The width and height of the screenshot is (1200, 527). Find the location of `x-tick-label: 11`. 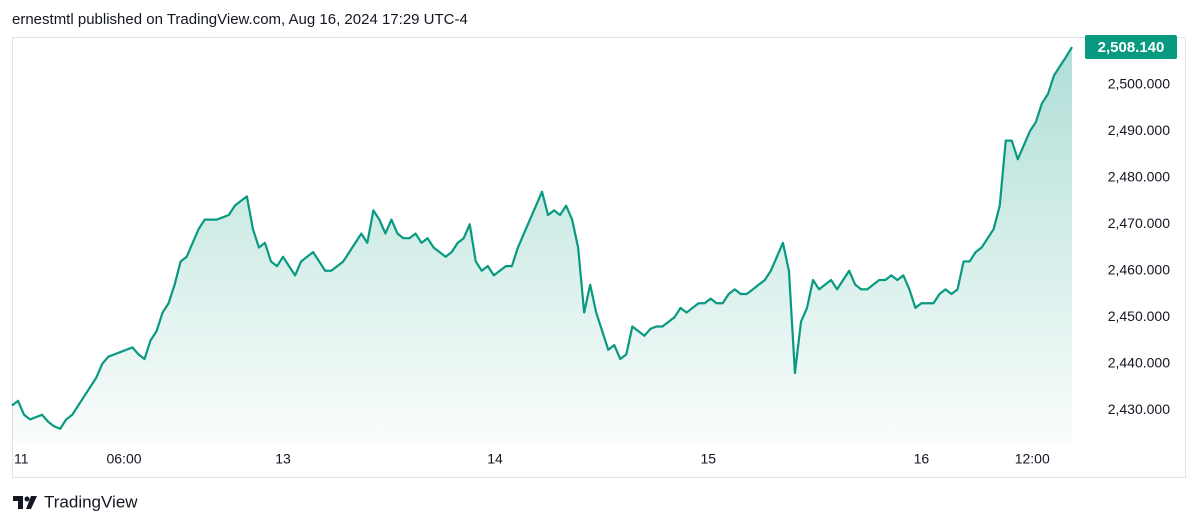

x-tick-label: 11 is located at coordinates (21, 459).